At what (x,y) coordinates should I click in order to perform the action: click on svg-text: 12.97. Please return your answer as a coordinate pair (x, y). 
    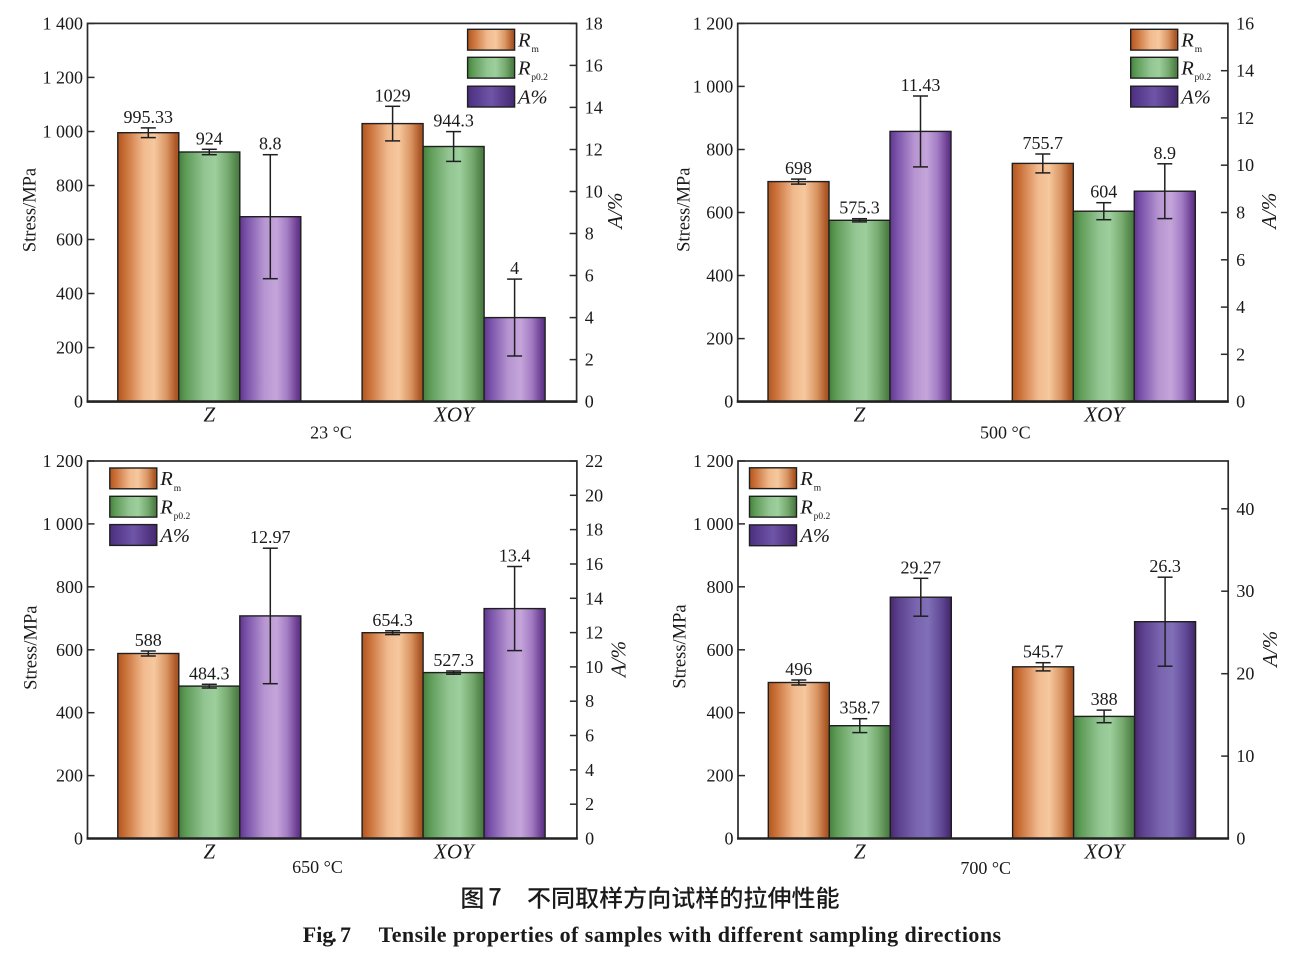
    Looking at the image, I should click on (270, 537).